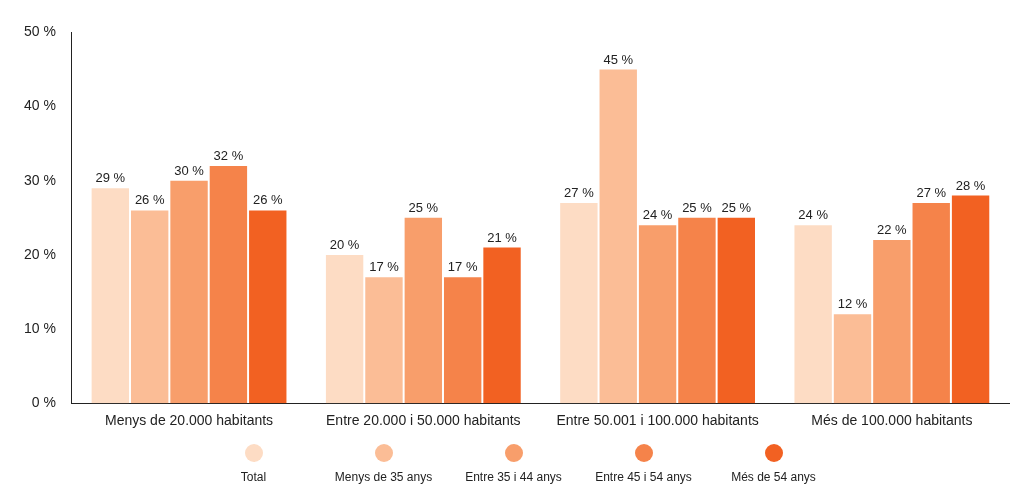  I want to click on data-label: 29 %, so click(110, 178).